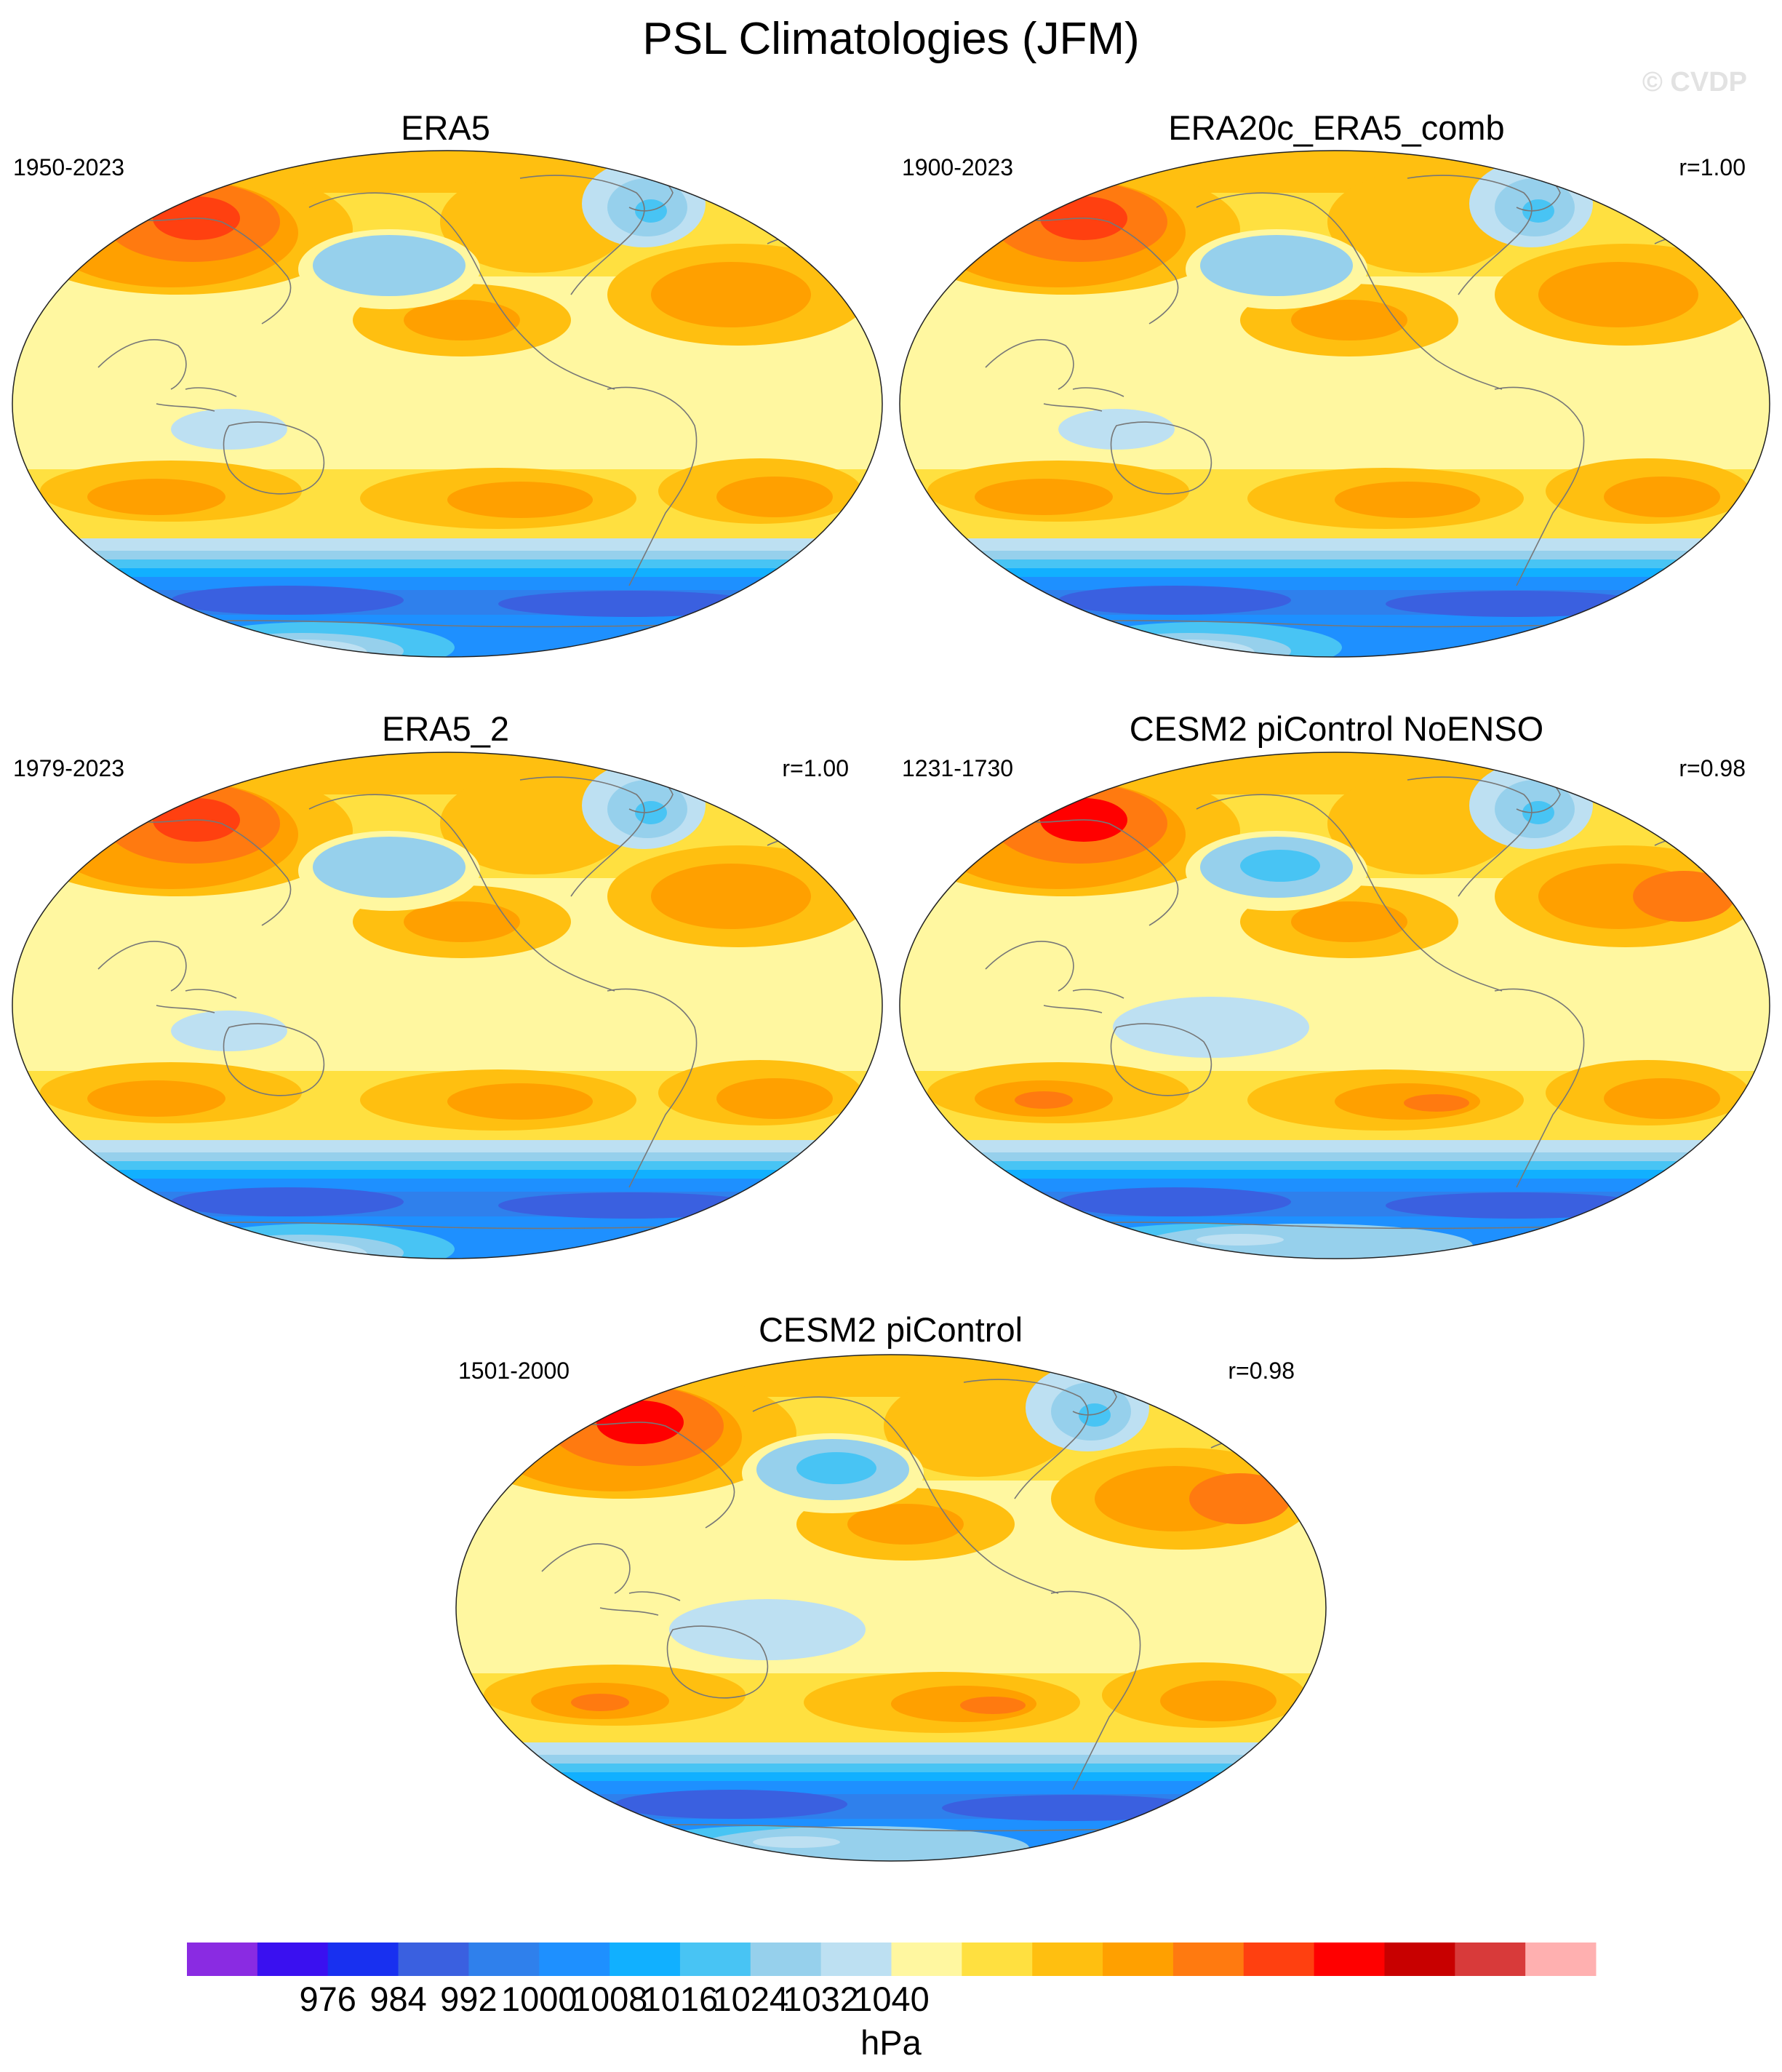 The height and width of the screenshot is (2072, 1782). What do you see at coordinates (891, 1999) in the screenshot?
I see `colorbar-tick-label: 1040` at bounding box center [891, 1999].